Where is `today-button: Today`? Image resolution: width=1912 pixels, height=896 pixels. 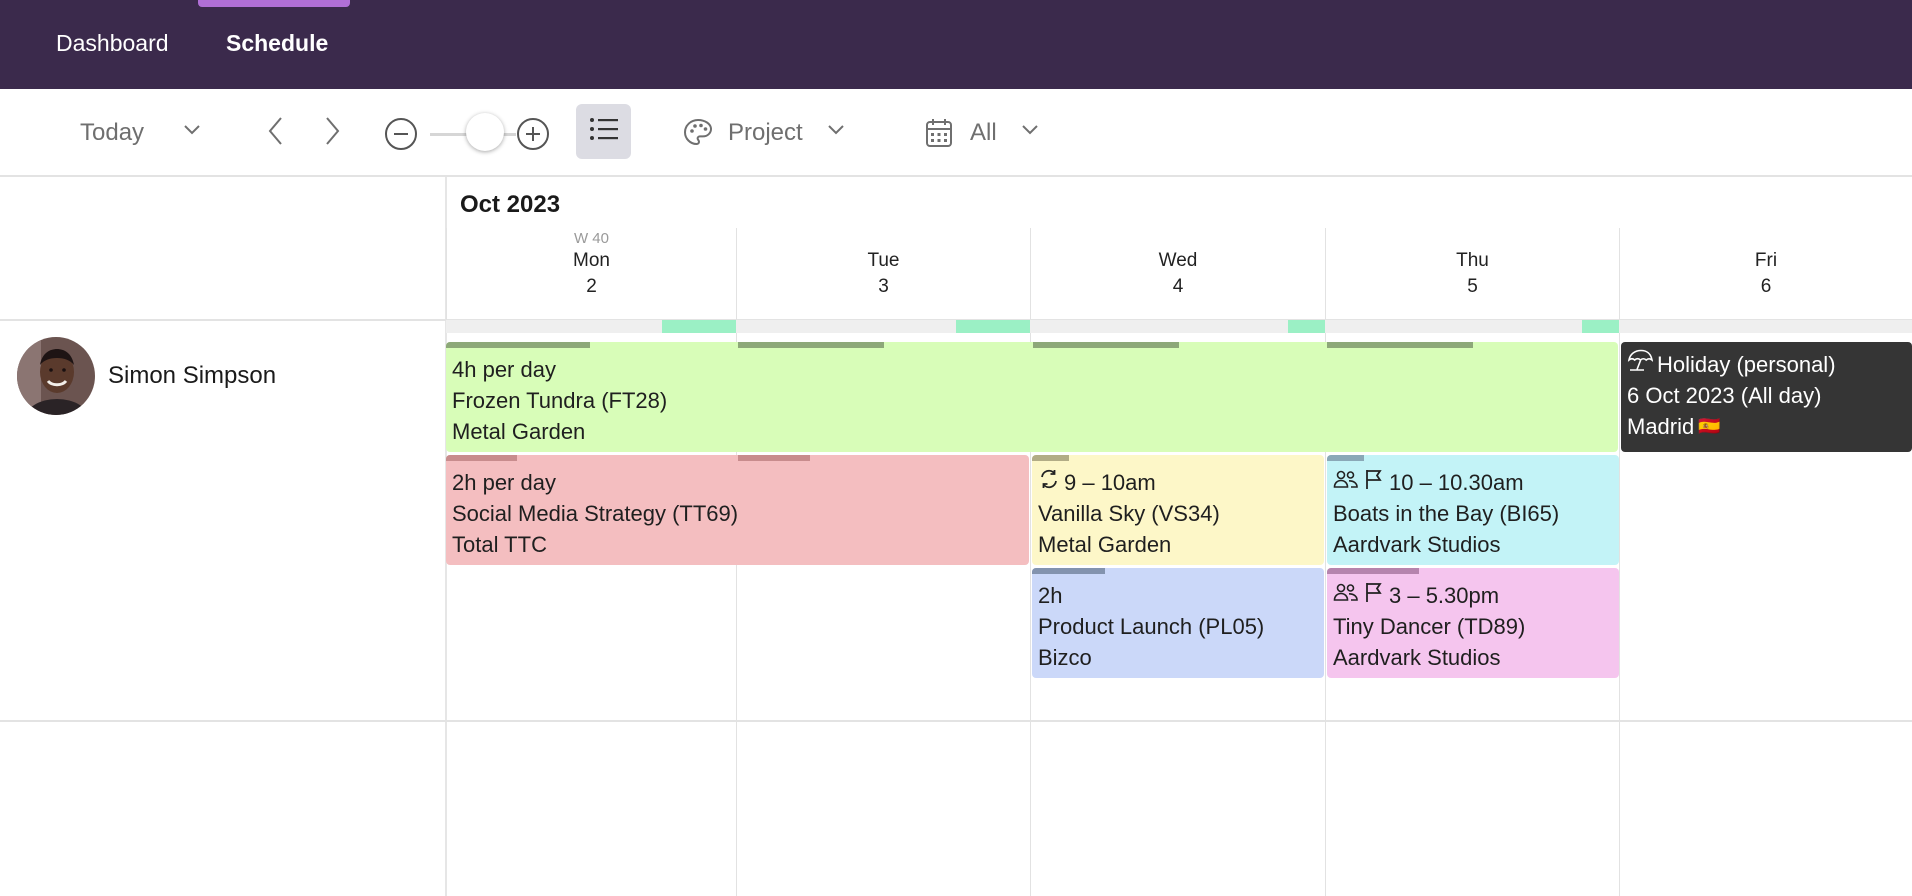 today-button: Today is located at coordinates (112, 132).